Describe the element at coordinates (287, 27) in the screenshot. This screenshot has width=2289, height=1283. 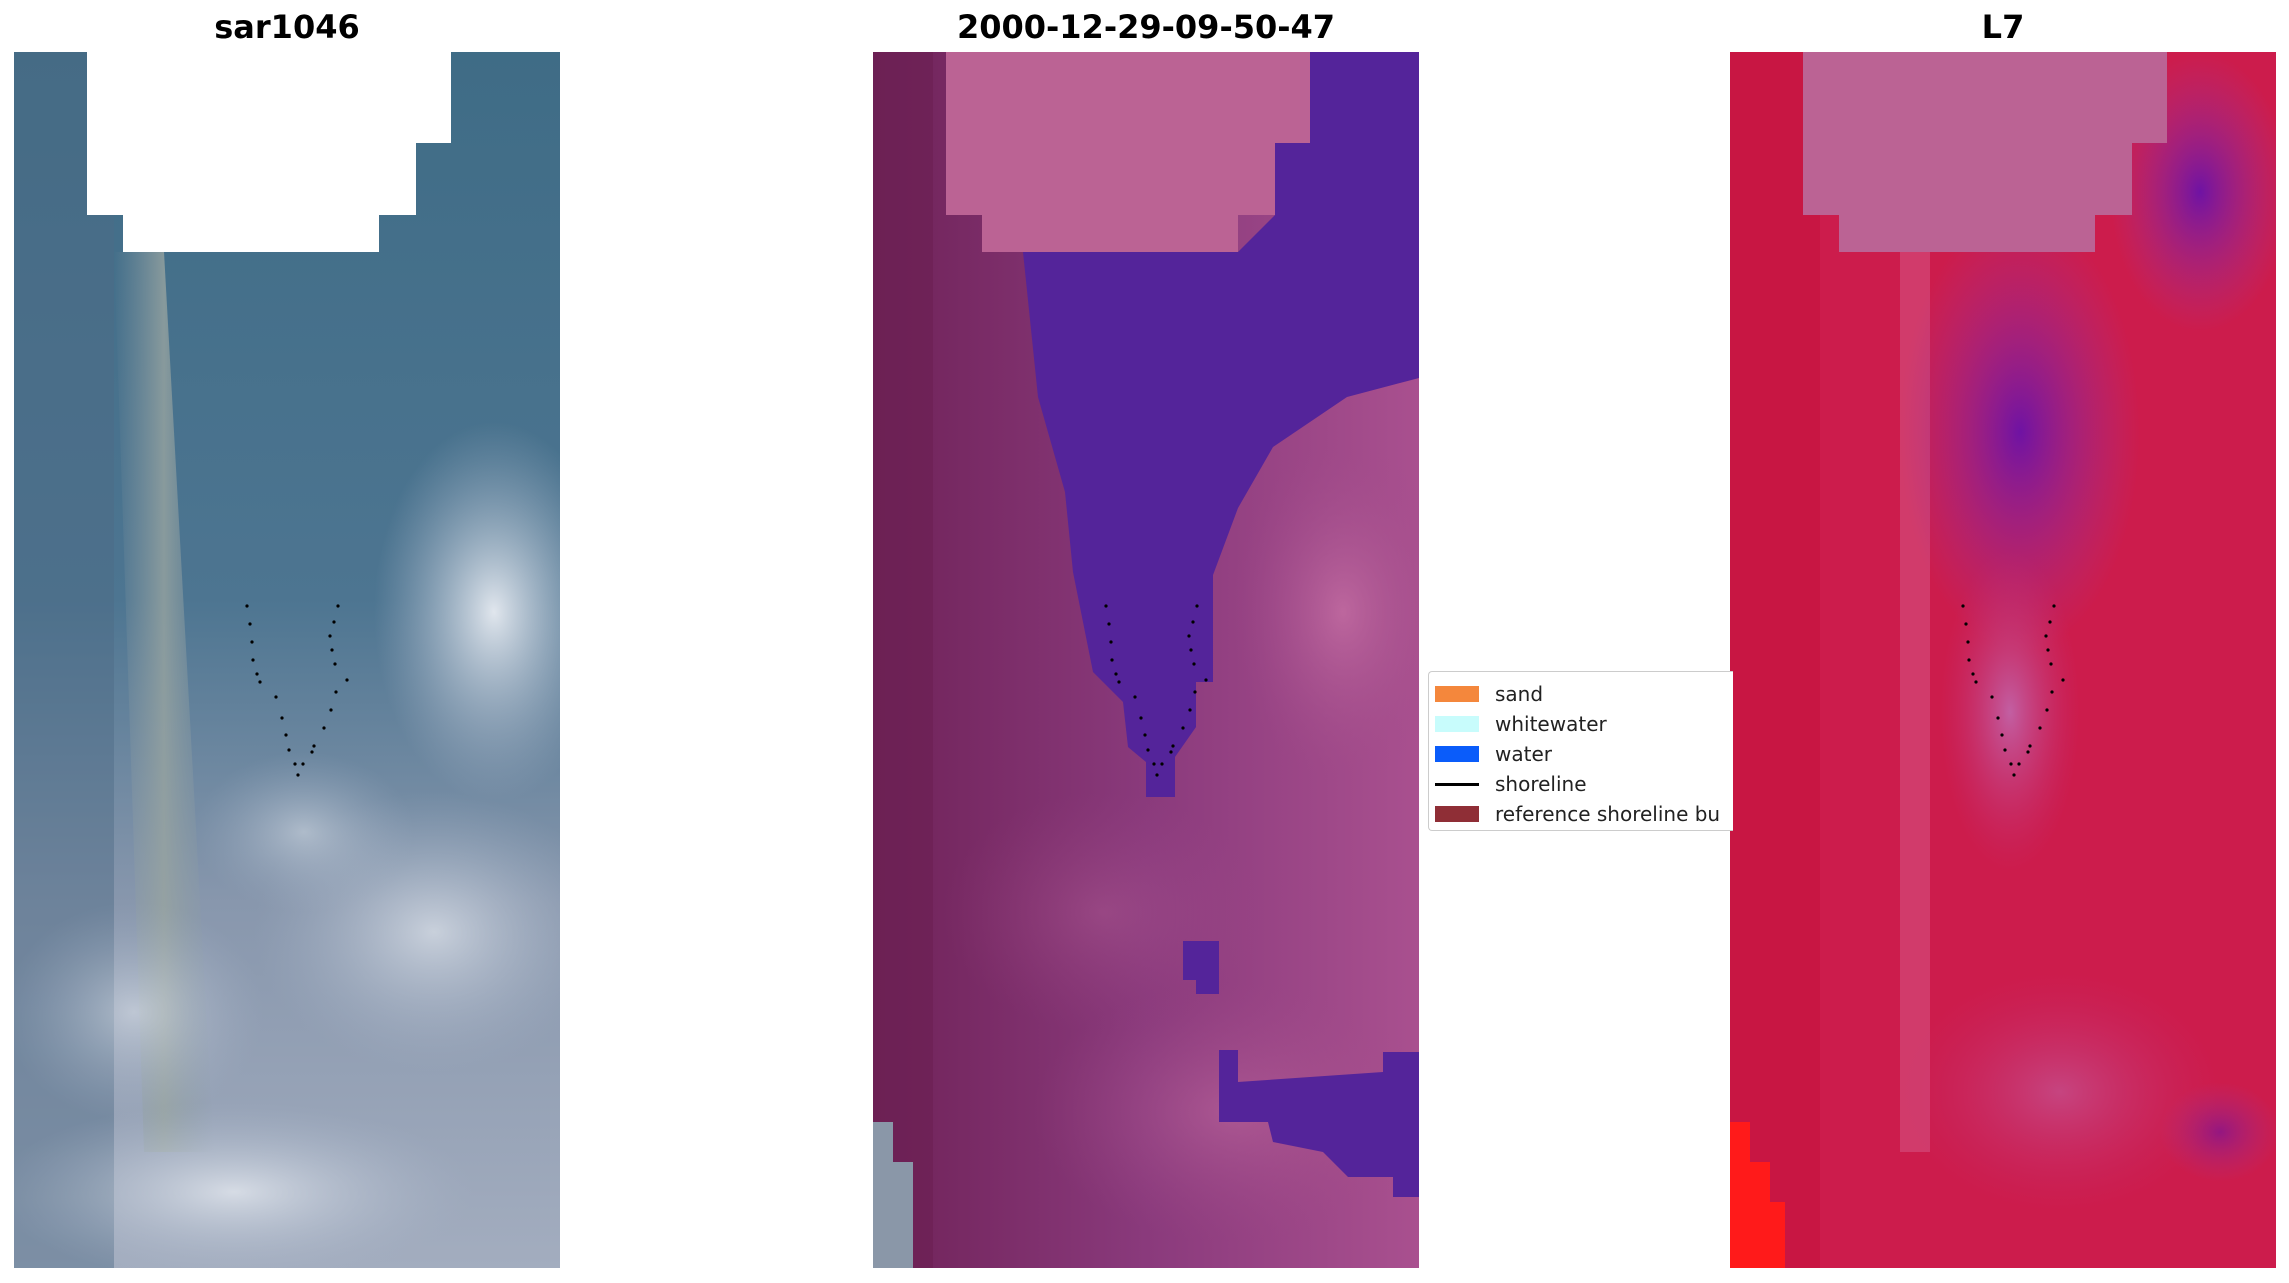
I see `panel-title-rgb: sar1046` at that location.